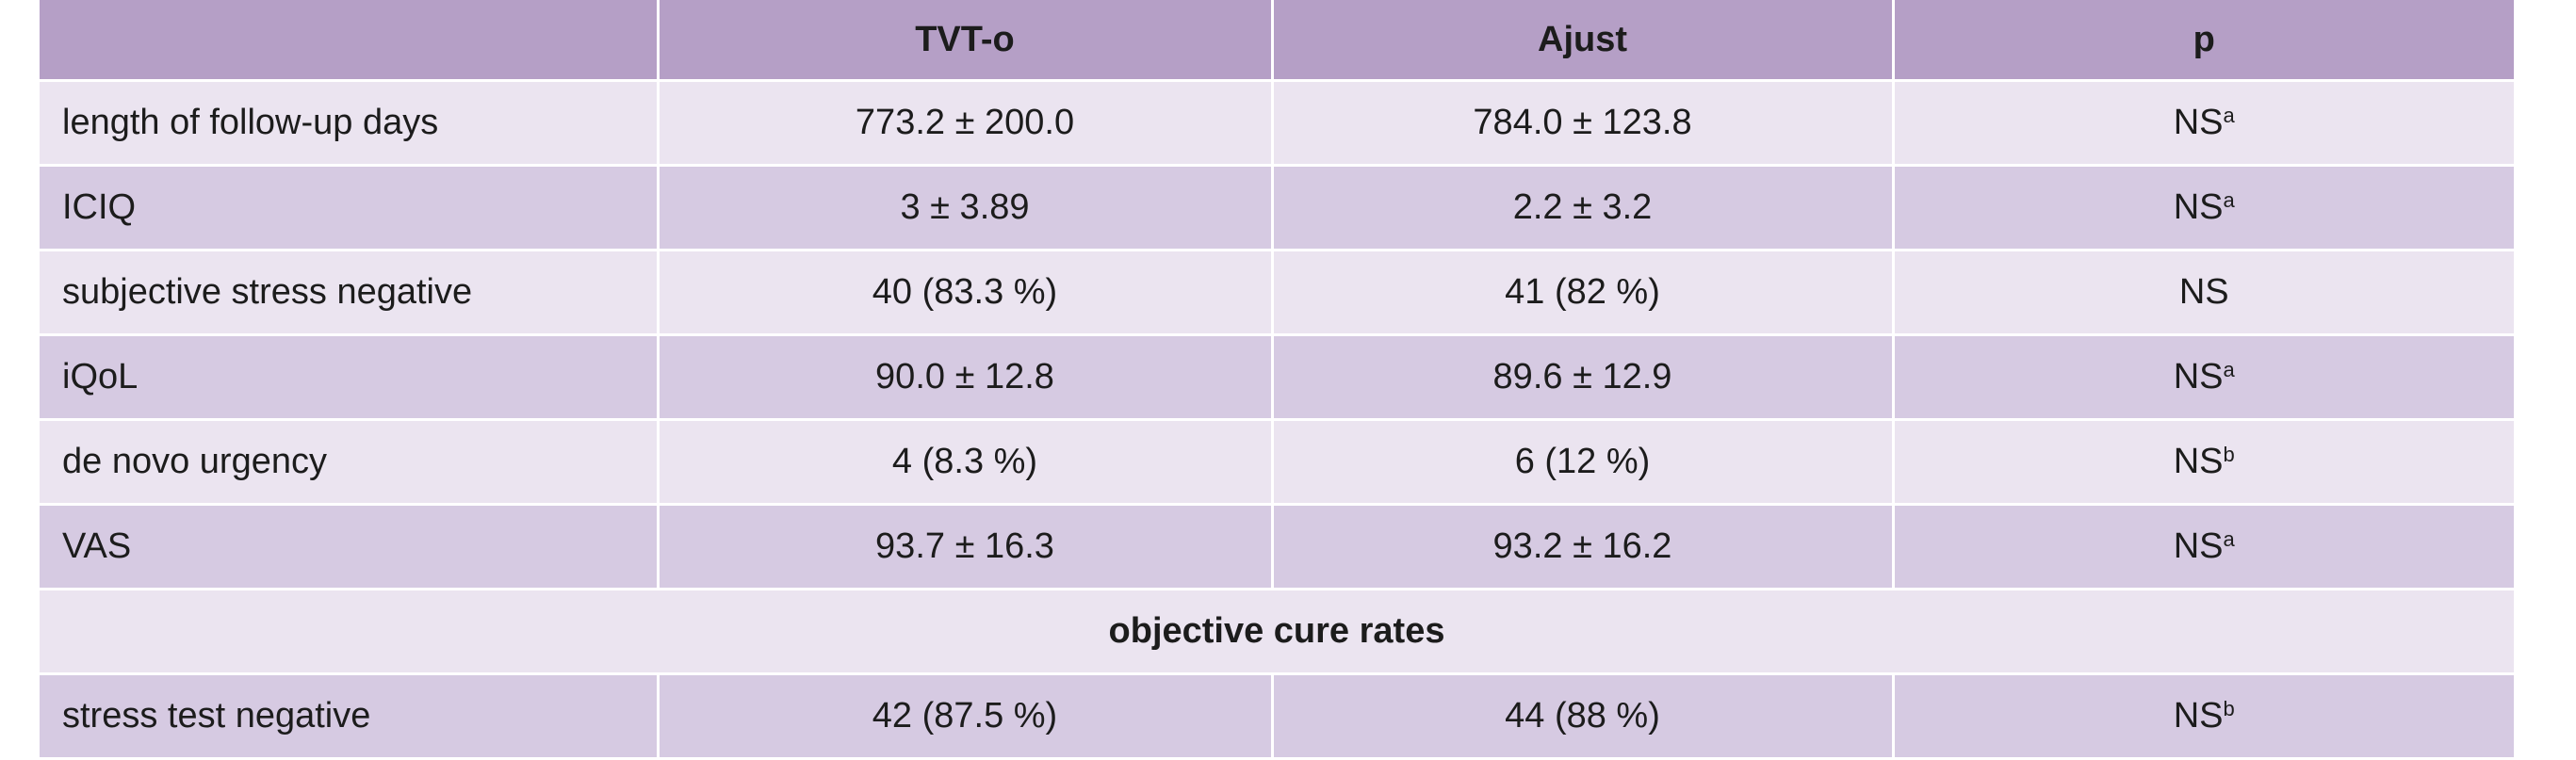 The width and height of the screenshot is (2576, 760). I want to click on row-label: iQoL, so click(350, 377).